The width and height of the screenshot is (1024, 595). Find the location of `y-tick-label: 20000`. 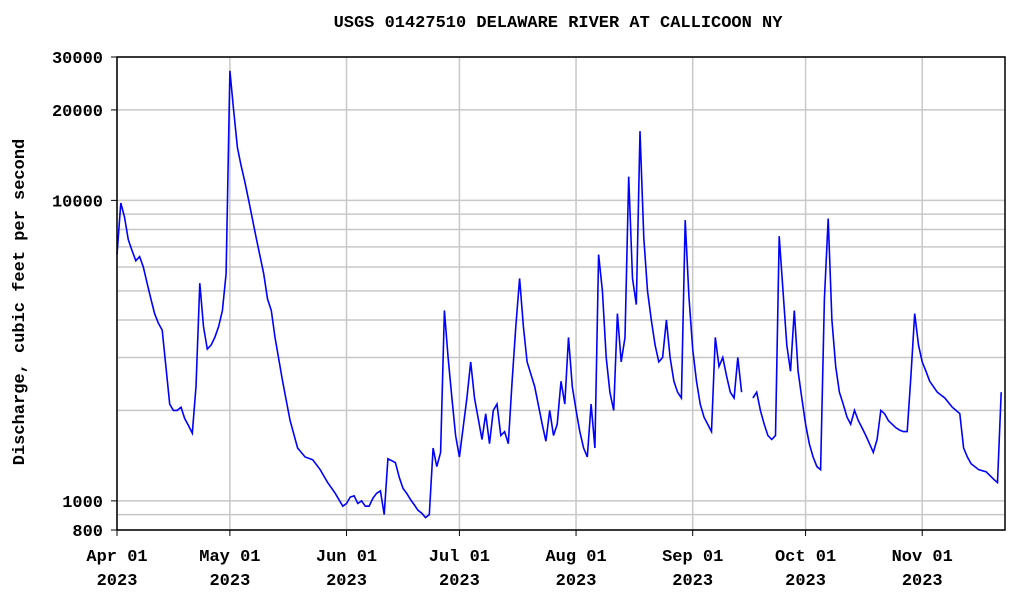

y-tick-label: 20000 is located at coordinates (77, 112).